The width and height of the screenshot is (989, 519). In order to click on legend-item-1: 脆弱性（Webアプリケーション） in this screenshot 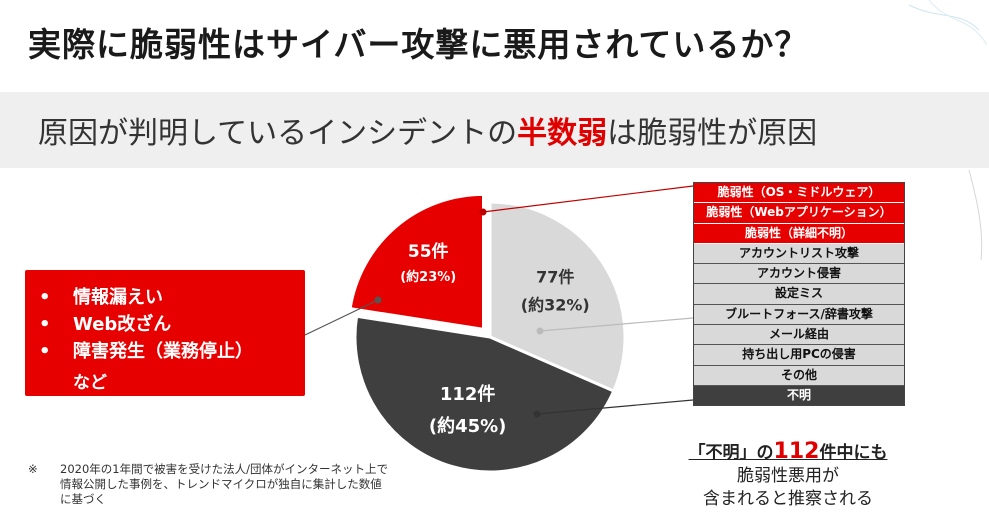, I will do `click(799, 213)`.